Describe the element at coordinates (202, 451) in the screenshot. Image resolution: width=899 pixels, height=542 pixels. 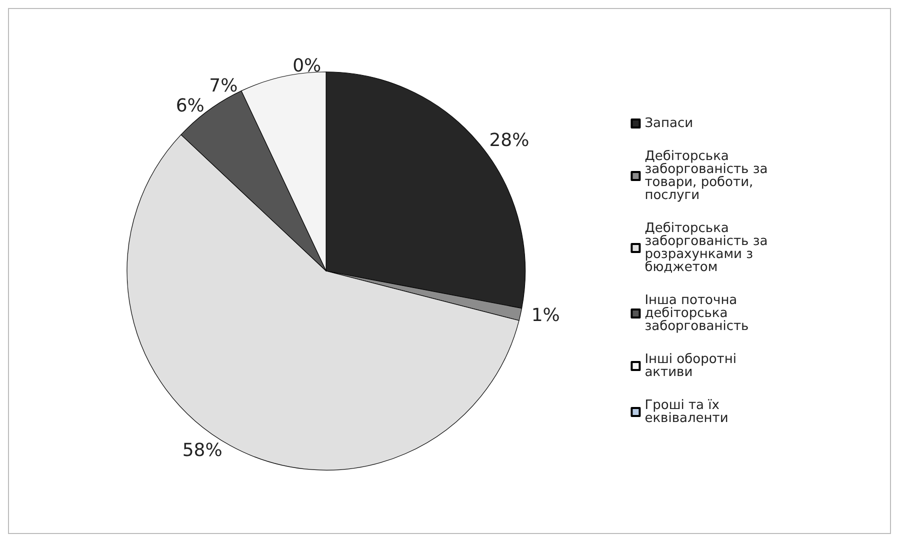
I see `data-label: 58%` at that location.